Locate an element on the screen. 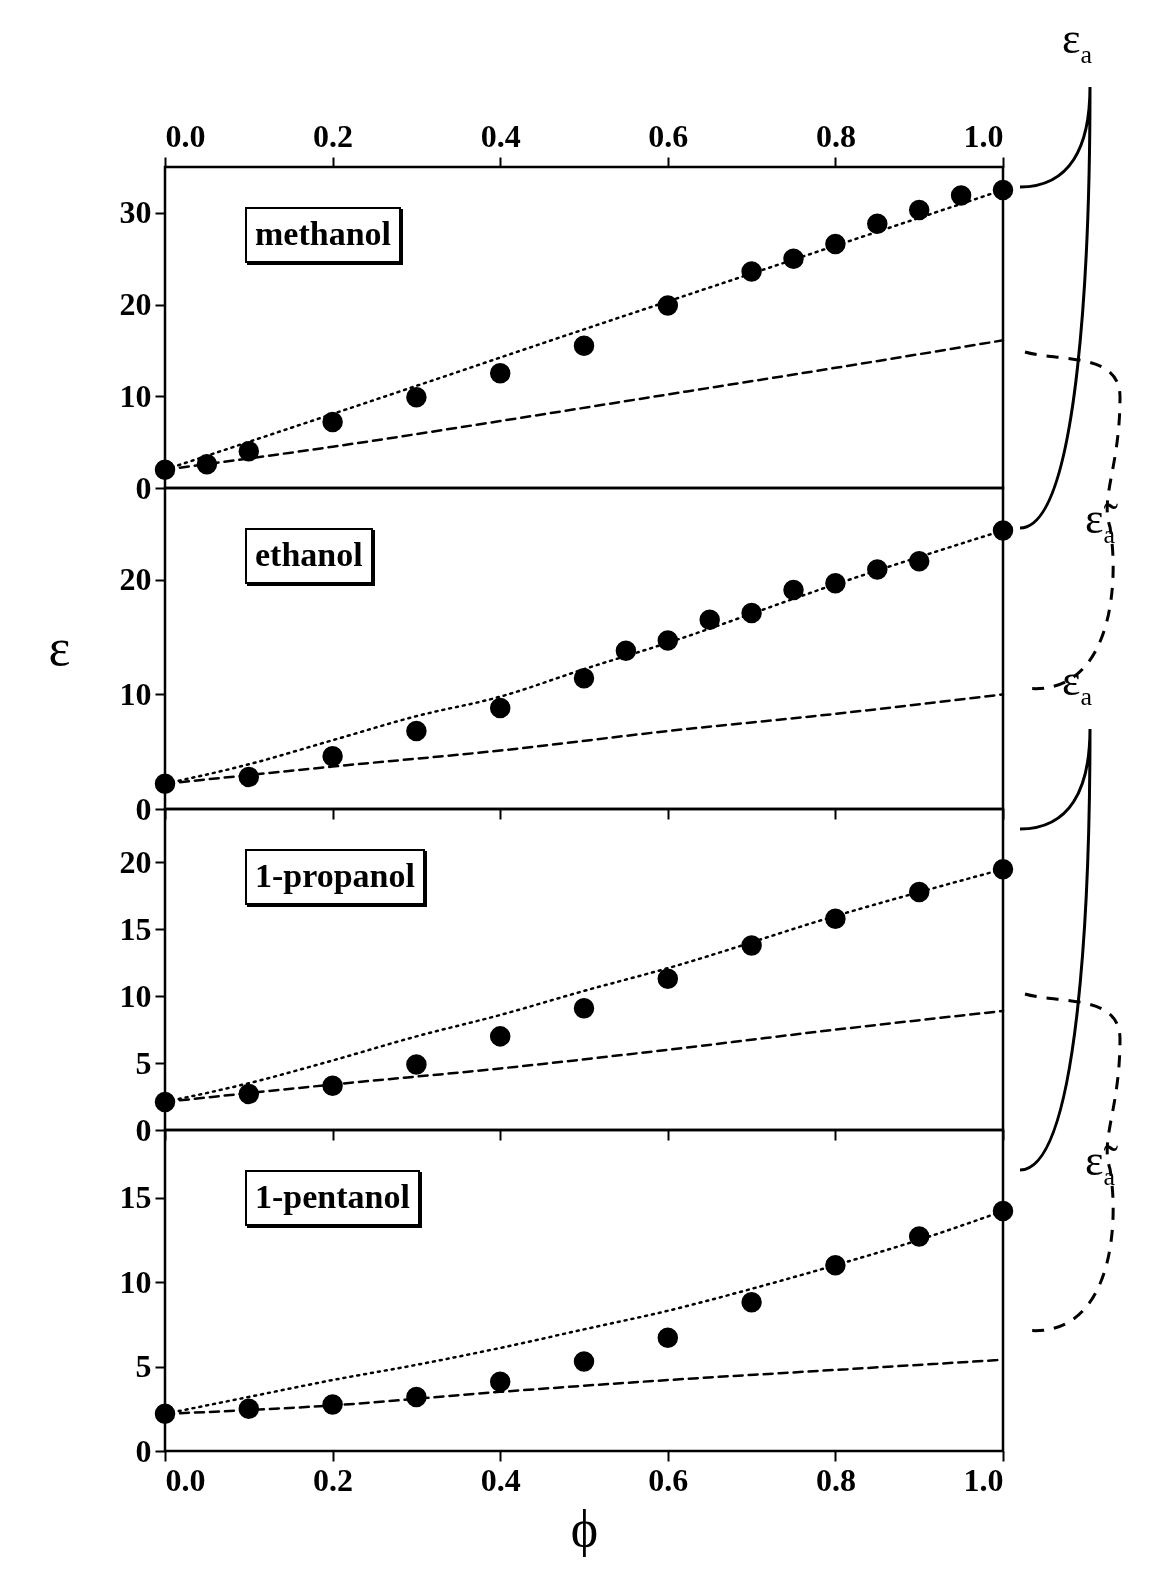 This screenshot has width=1153, height=1589. y-axis-title: ε is located at coordinates (59, 647).